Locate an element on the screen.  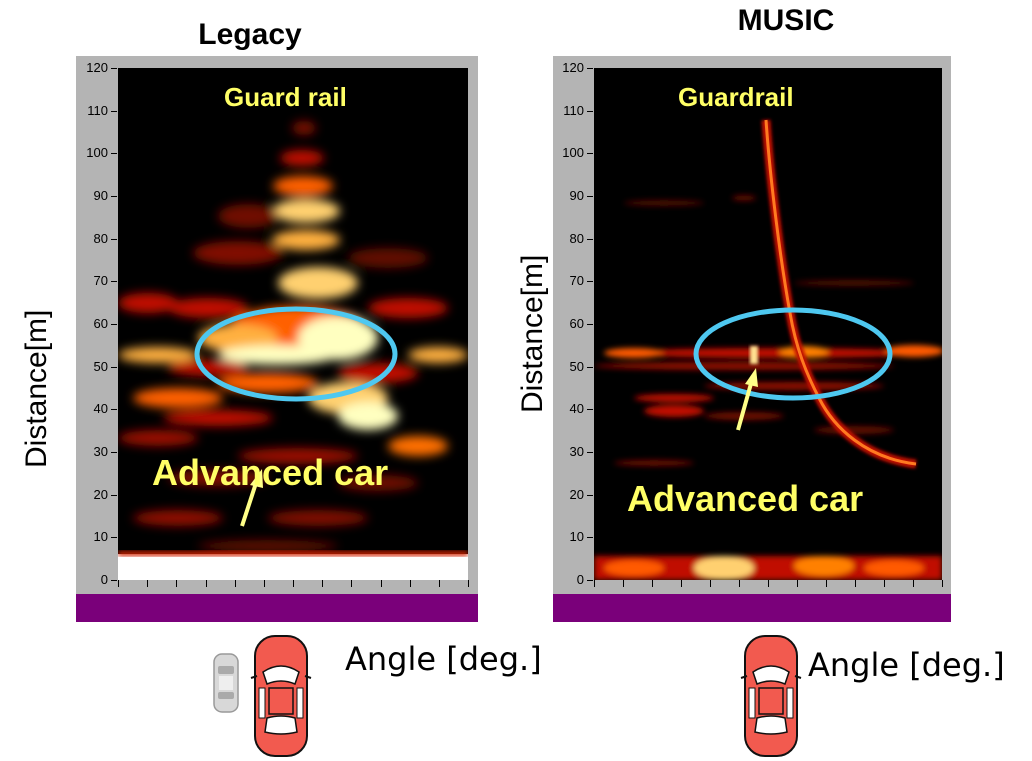
legacy-x-axis-label: Angle [deg.] is located at coordinates (443, 659).